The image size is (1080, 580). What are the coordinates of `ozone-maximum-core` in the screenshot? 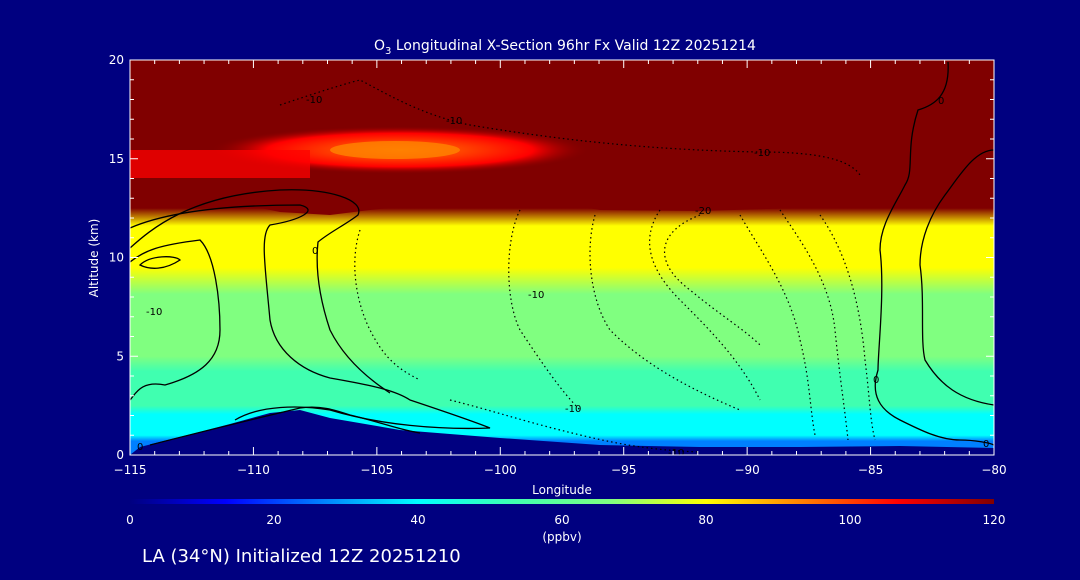 It's located at (395, 150).